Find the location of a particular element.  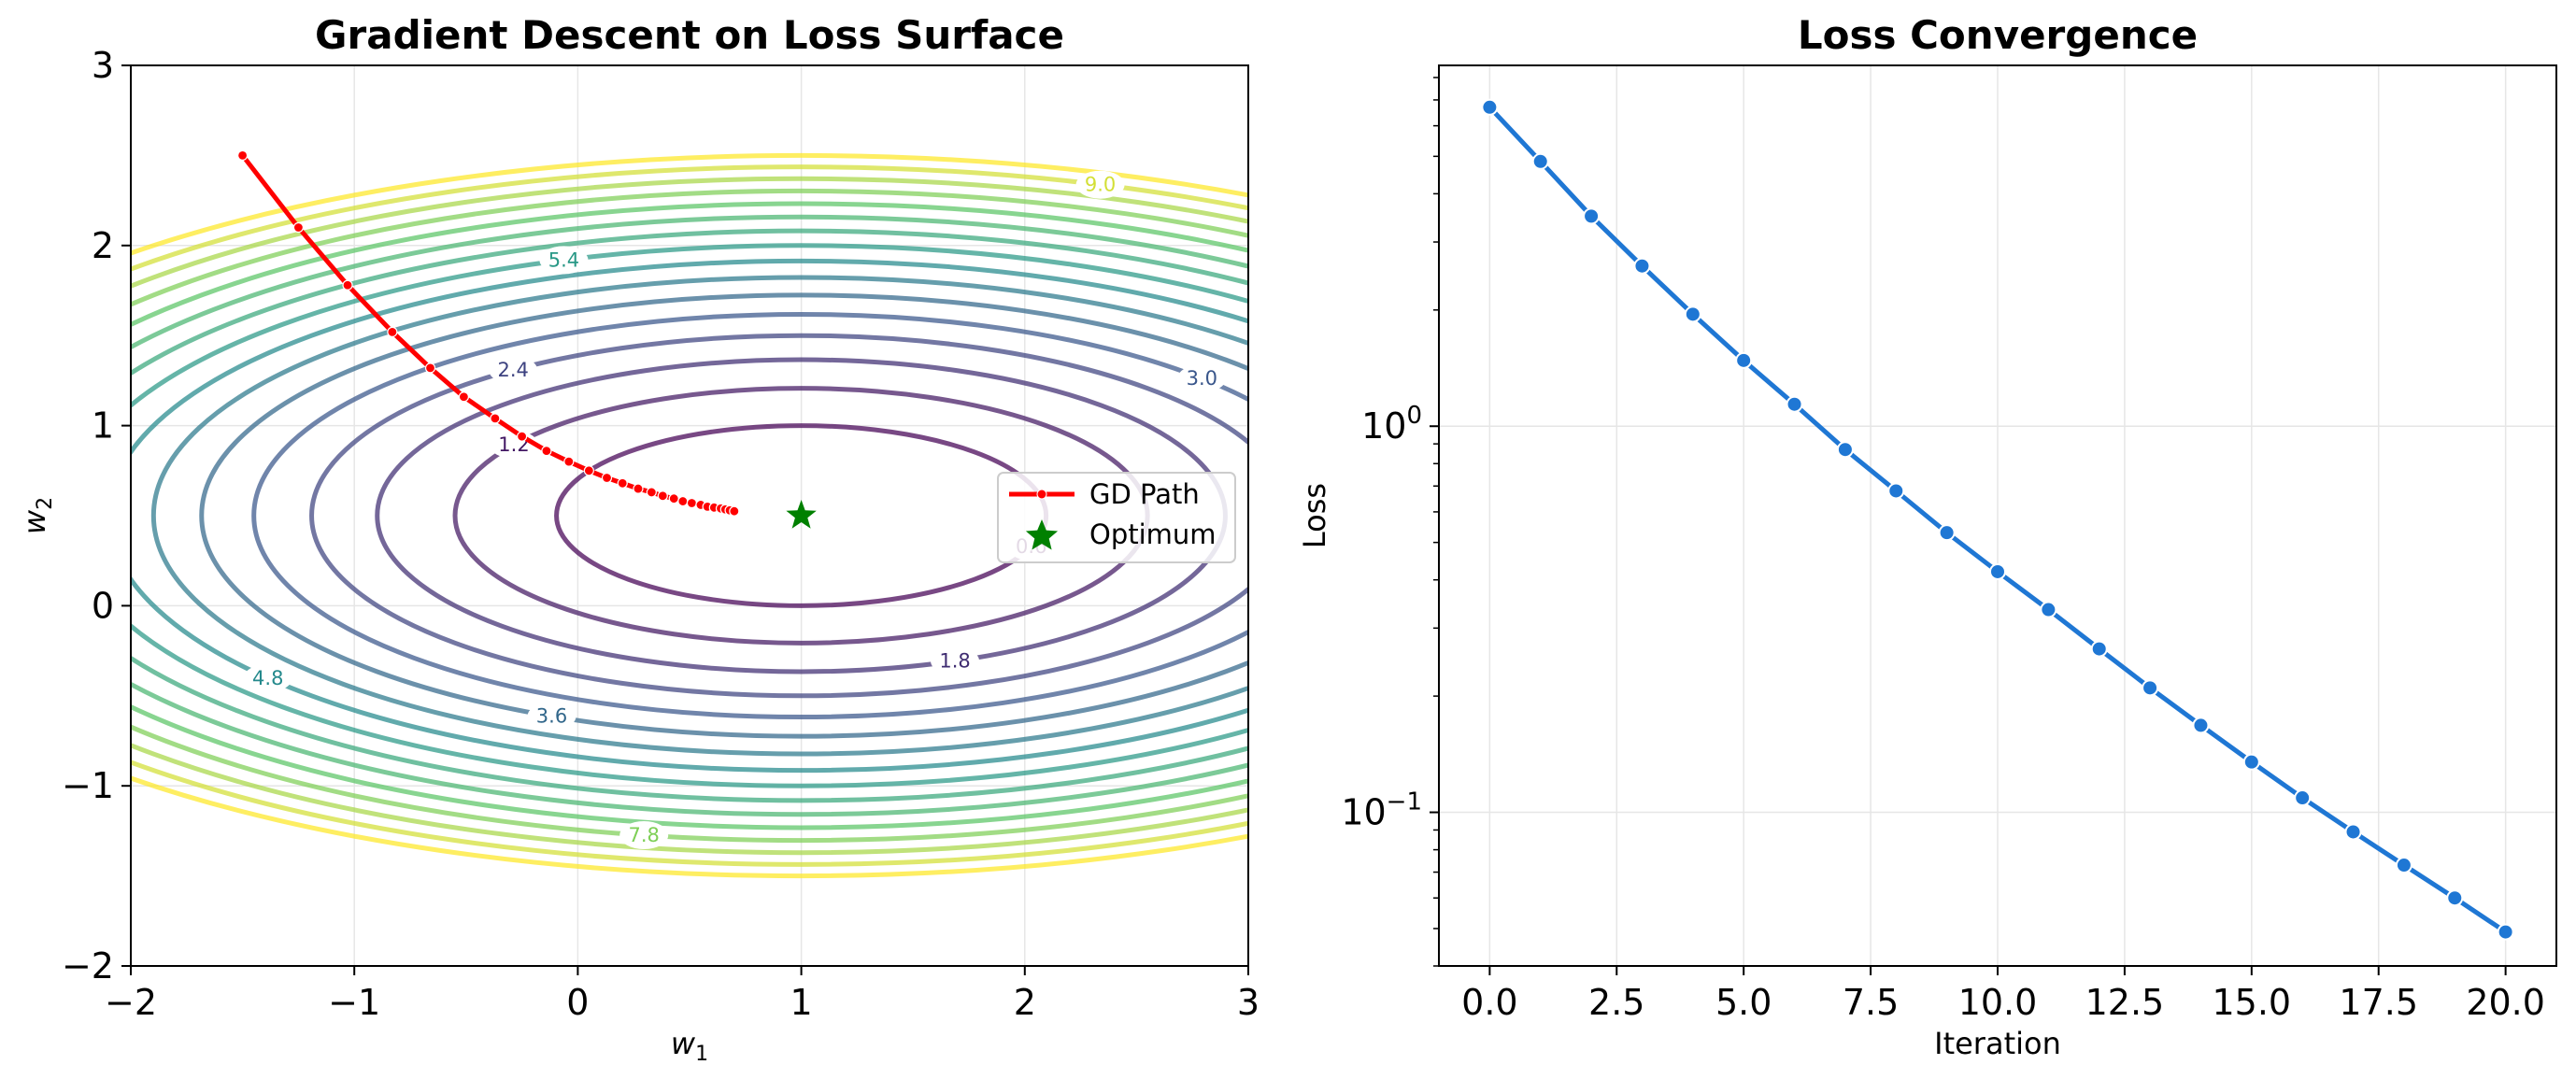

legend-gd-path-marker is located at coordinates (1042, 494).